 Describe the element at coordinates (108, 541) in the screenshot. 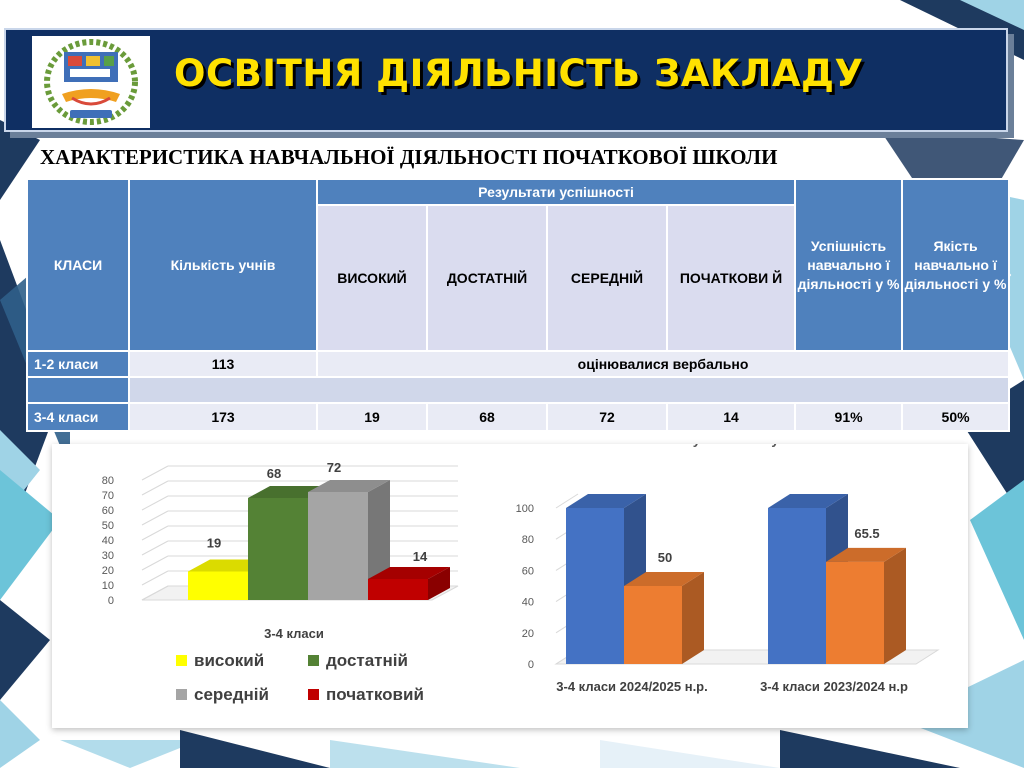

I see `chart1-ytick-label: 40` at that location.